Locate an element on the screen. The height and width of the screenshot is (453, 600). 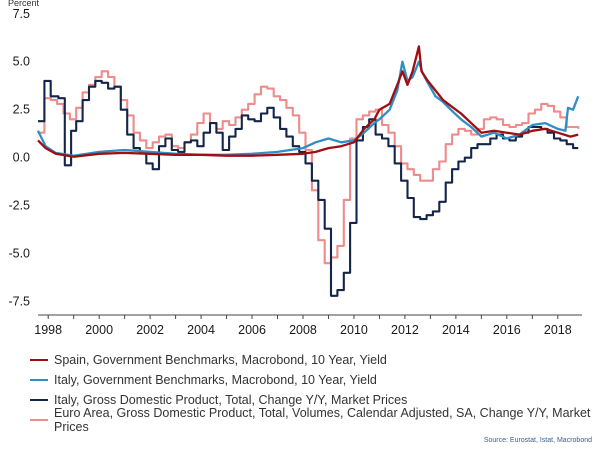
x-tick-label: 2002 is located at coordinates (150, 330).